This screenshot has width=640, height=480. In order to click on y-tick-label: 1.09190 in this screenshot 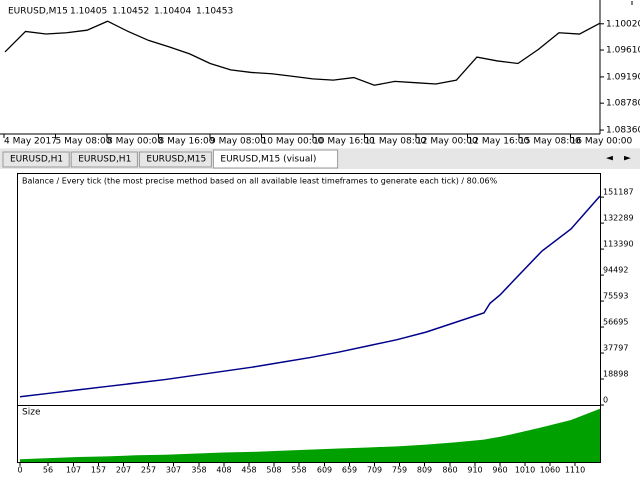, I will do `click(623, 77)`.